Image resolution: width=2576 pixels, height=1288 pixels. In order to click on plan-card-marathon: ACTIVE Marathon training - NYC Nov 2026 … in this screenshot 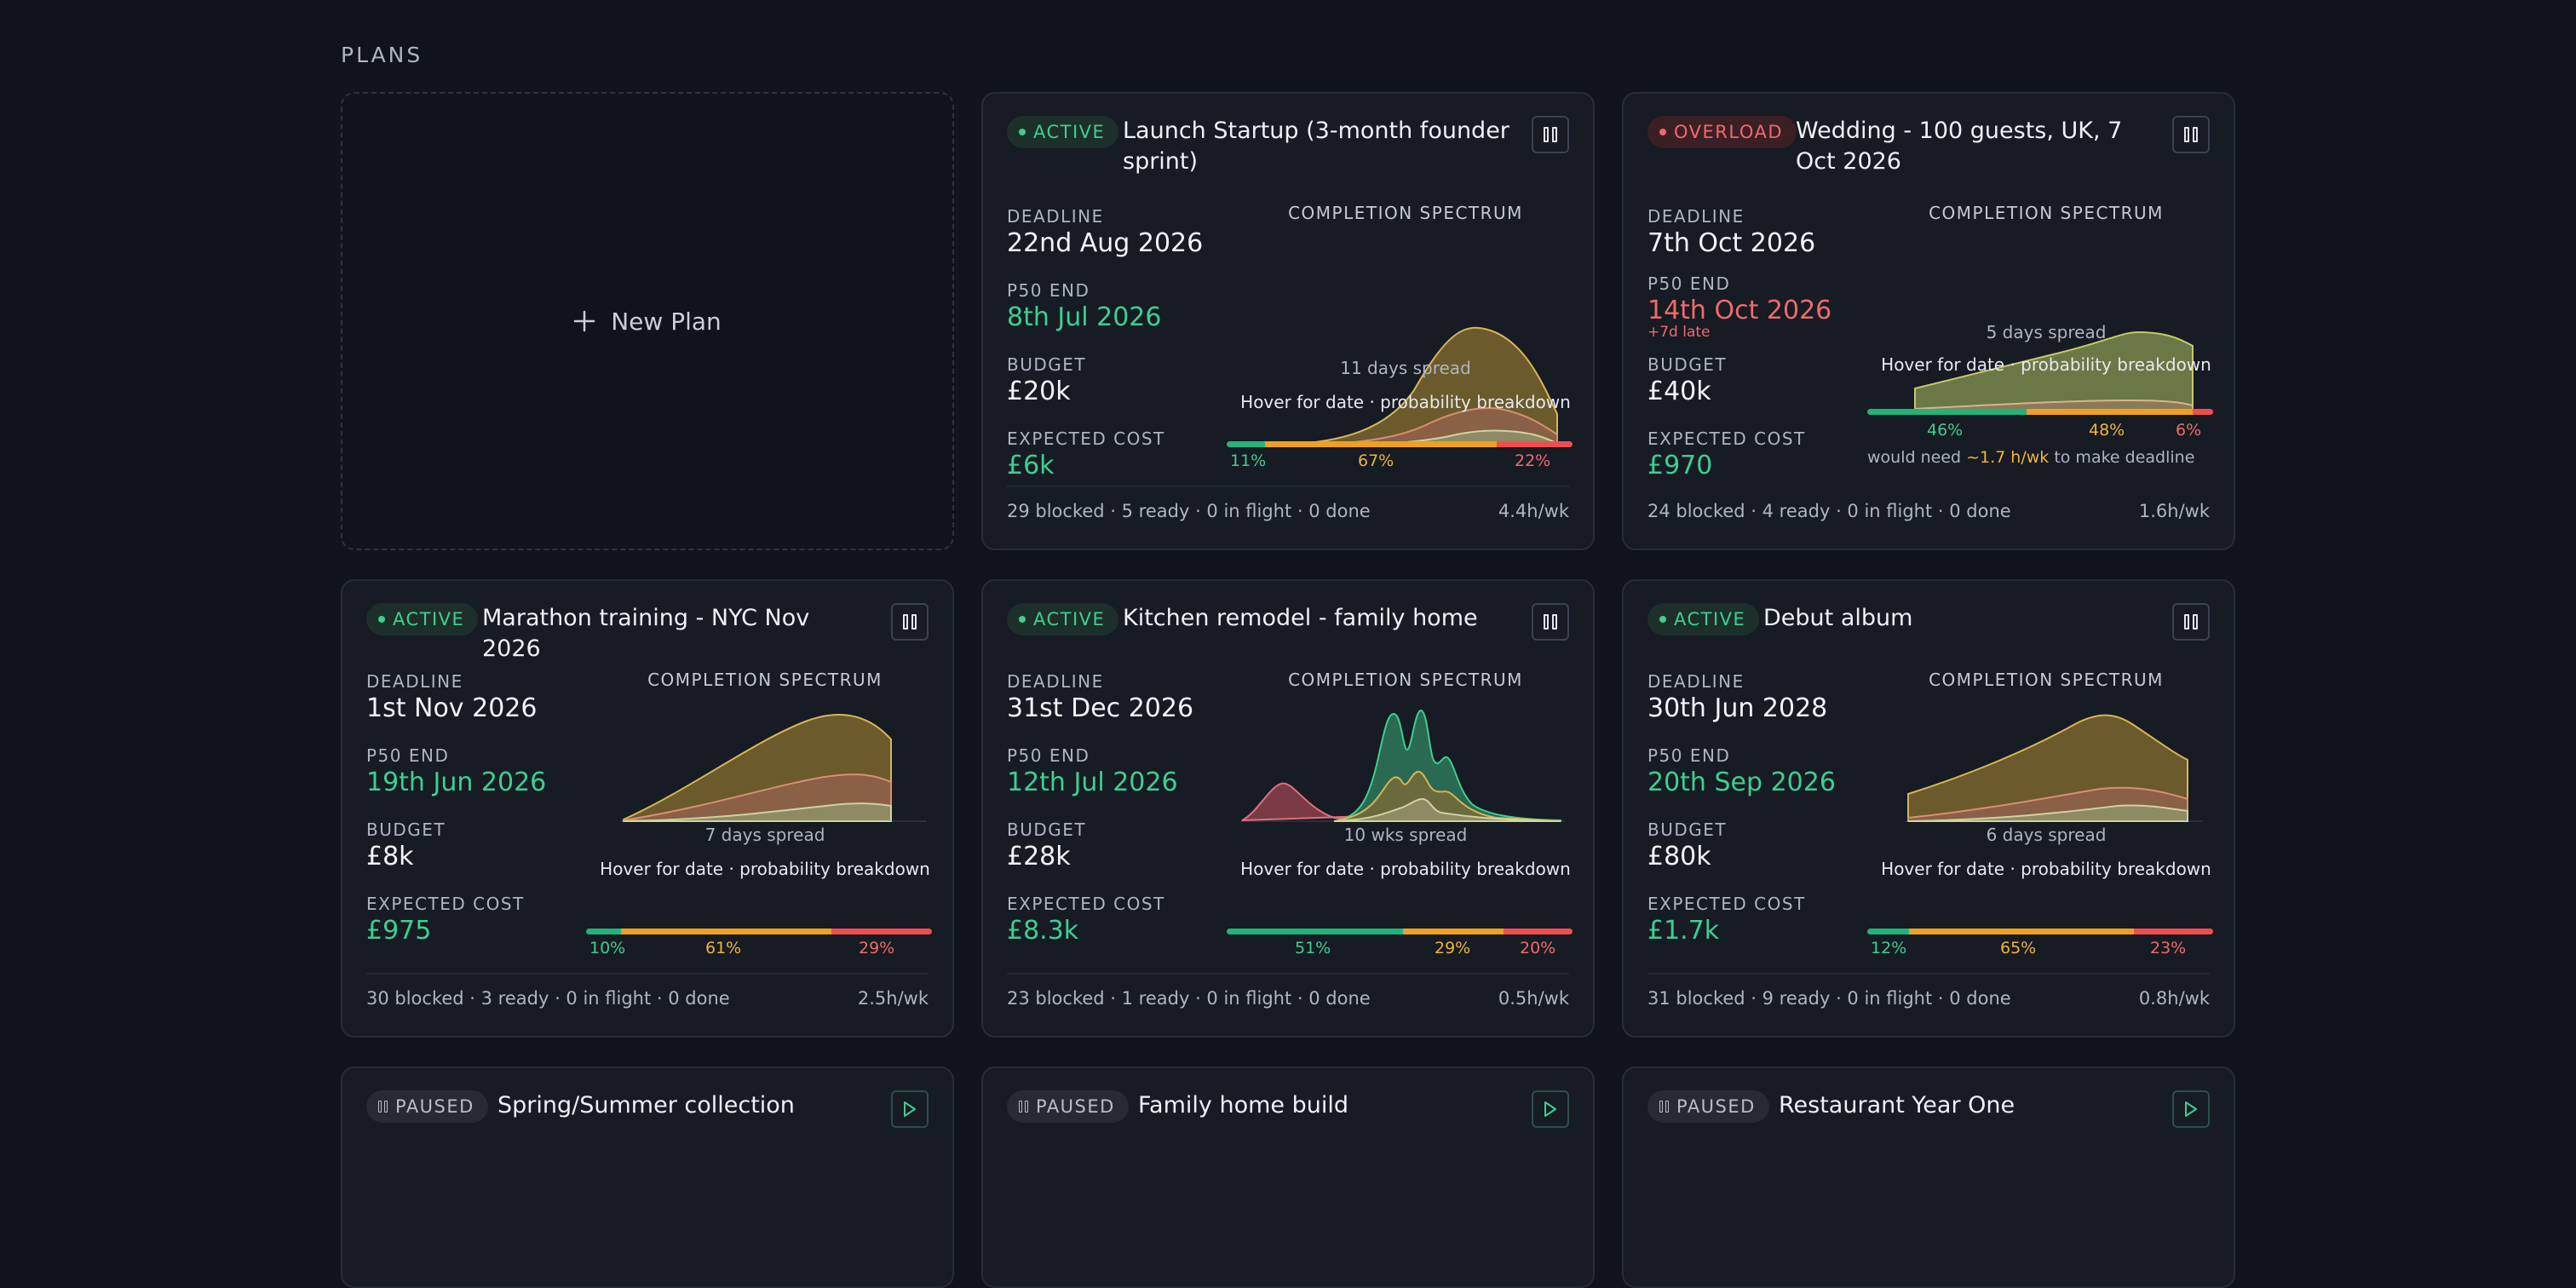, I will do `click(648, 809)`.